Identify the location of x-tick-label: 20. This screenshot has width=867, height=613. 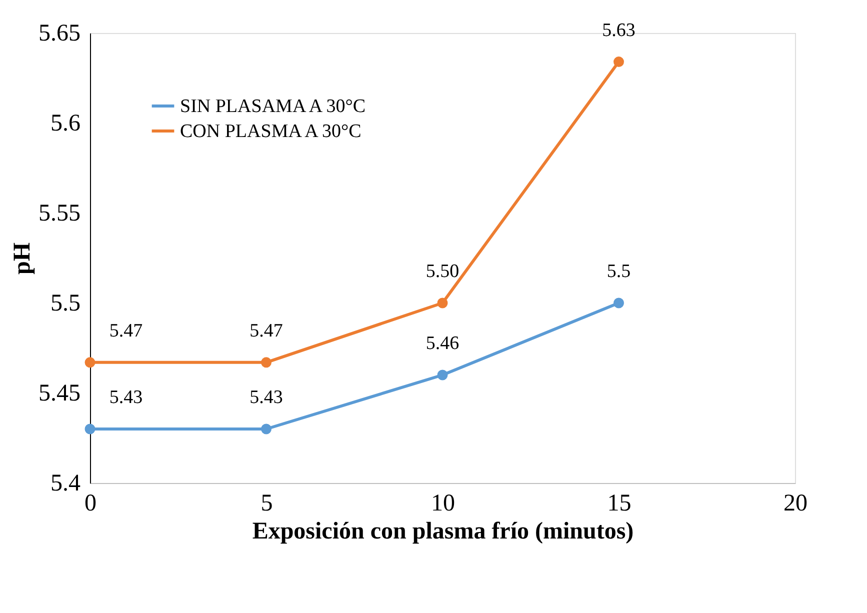
(796, 503).